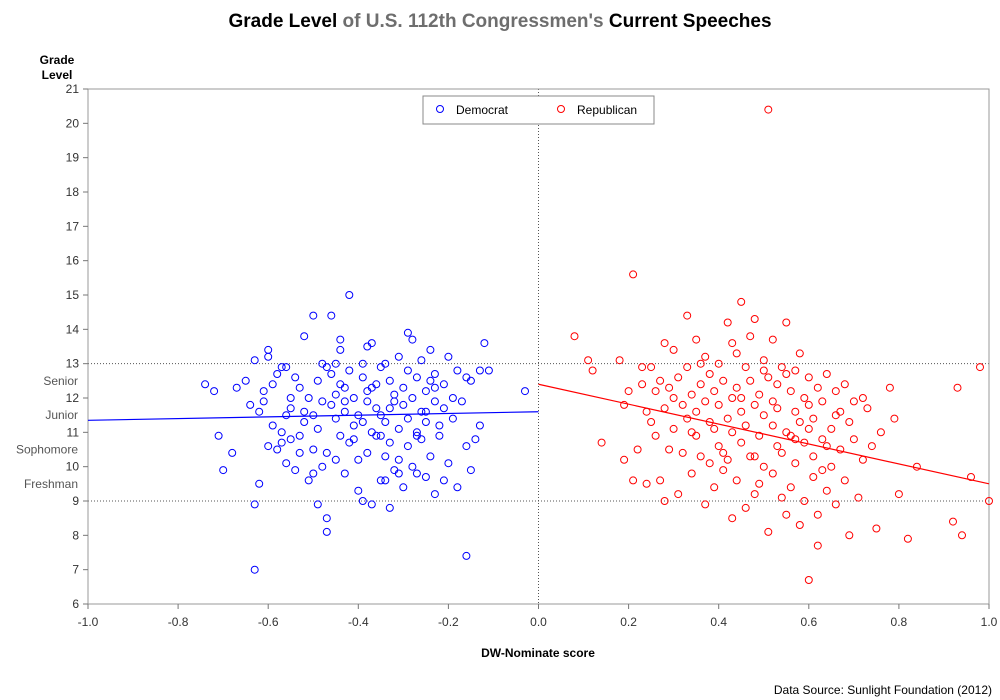  Describe the element at coordinates (75, 570) in the screenshot. I see `y-tick-label: 7` at that location.